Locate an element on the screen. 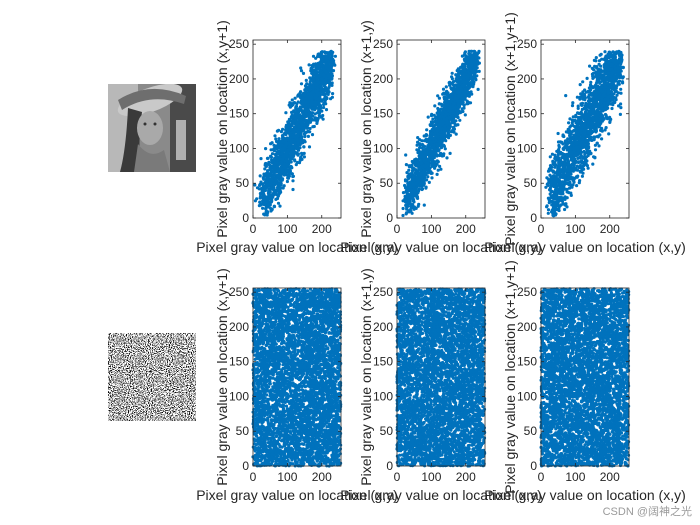 This screenshot has width=700, height=525. y-axis-label: Pixel gray value on location (x+1,y) is located at coordinates (366, 129).